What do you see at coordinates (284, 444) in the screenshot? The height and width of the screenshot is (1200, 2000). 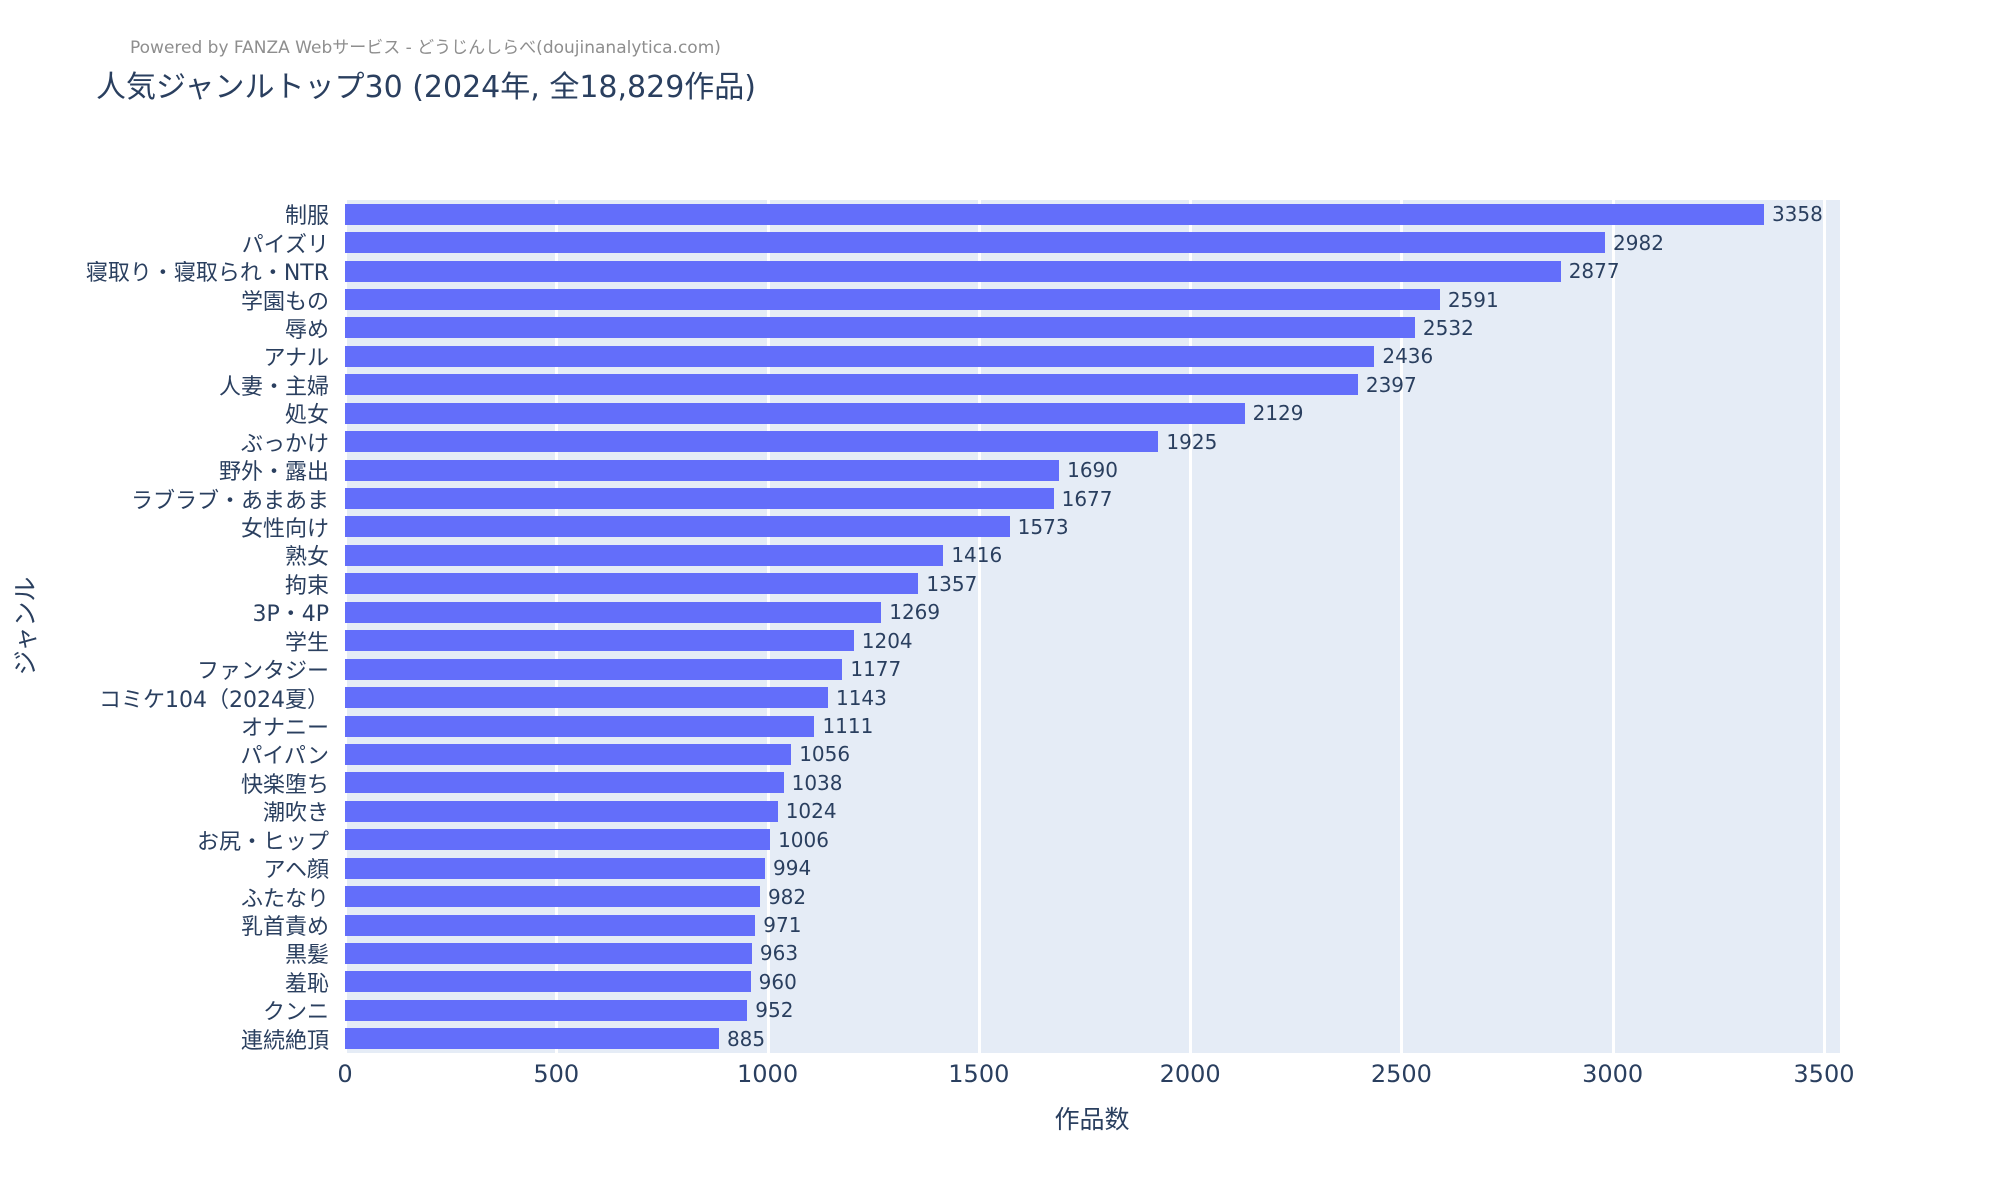 I see `y-tick-label: ぶっかけ` at bounding box center [284, 444].